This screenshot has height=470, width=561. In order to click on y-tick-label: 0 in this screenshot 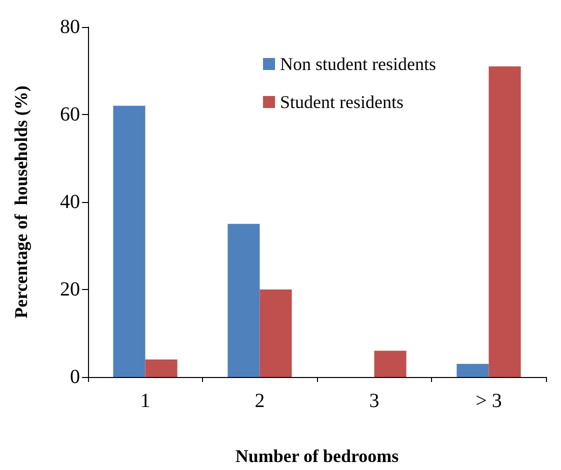, I will do `click(75, 377)`.